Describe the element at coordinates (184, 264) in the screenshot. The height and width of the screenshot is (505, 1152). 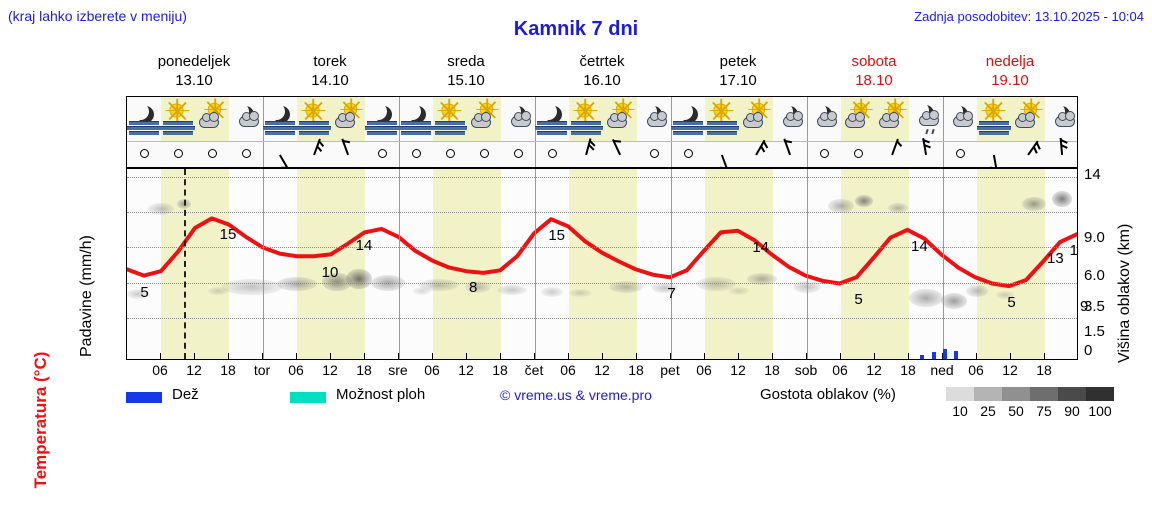
I see `current-time-marker` at that location.